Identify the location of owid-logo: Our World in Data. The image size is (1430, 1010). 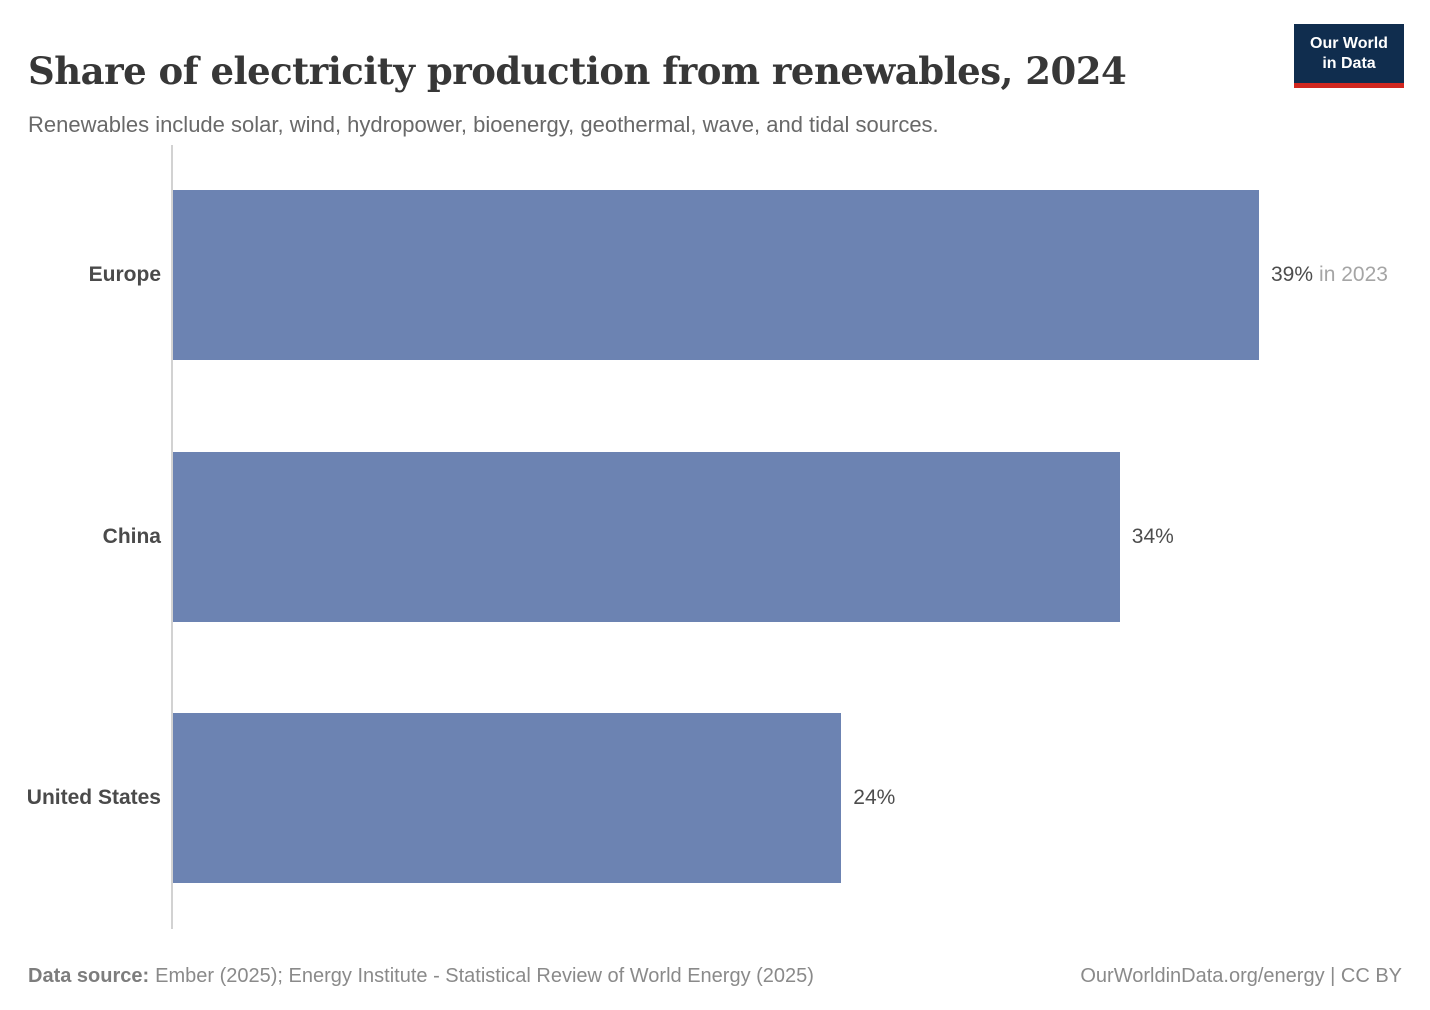
(1349, 56).